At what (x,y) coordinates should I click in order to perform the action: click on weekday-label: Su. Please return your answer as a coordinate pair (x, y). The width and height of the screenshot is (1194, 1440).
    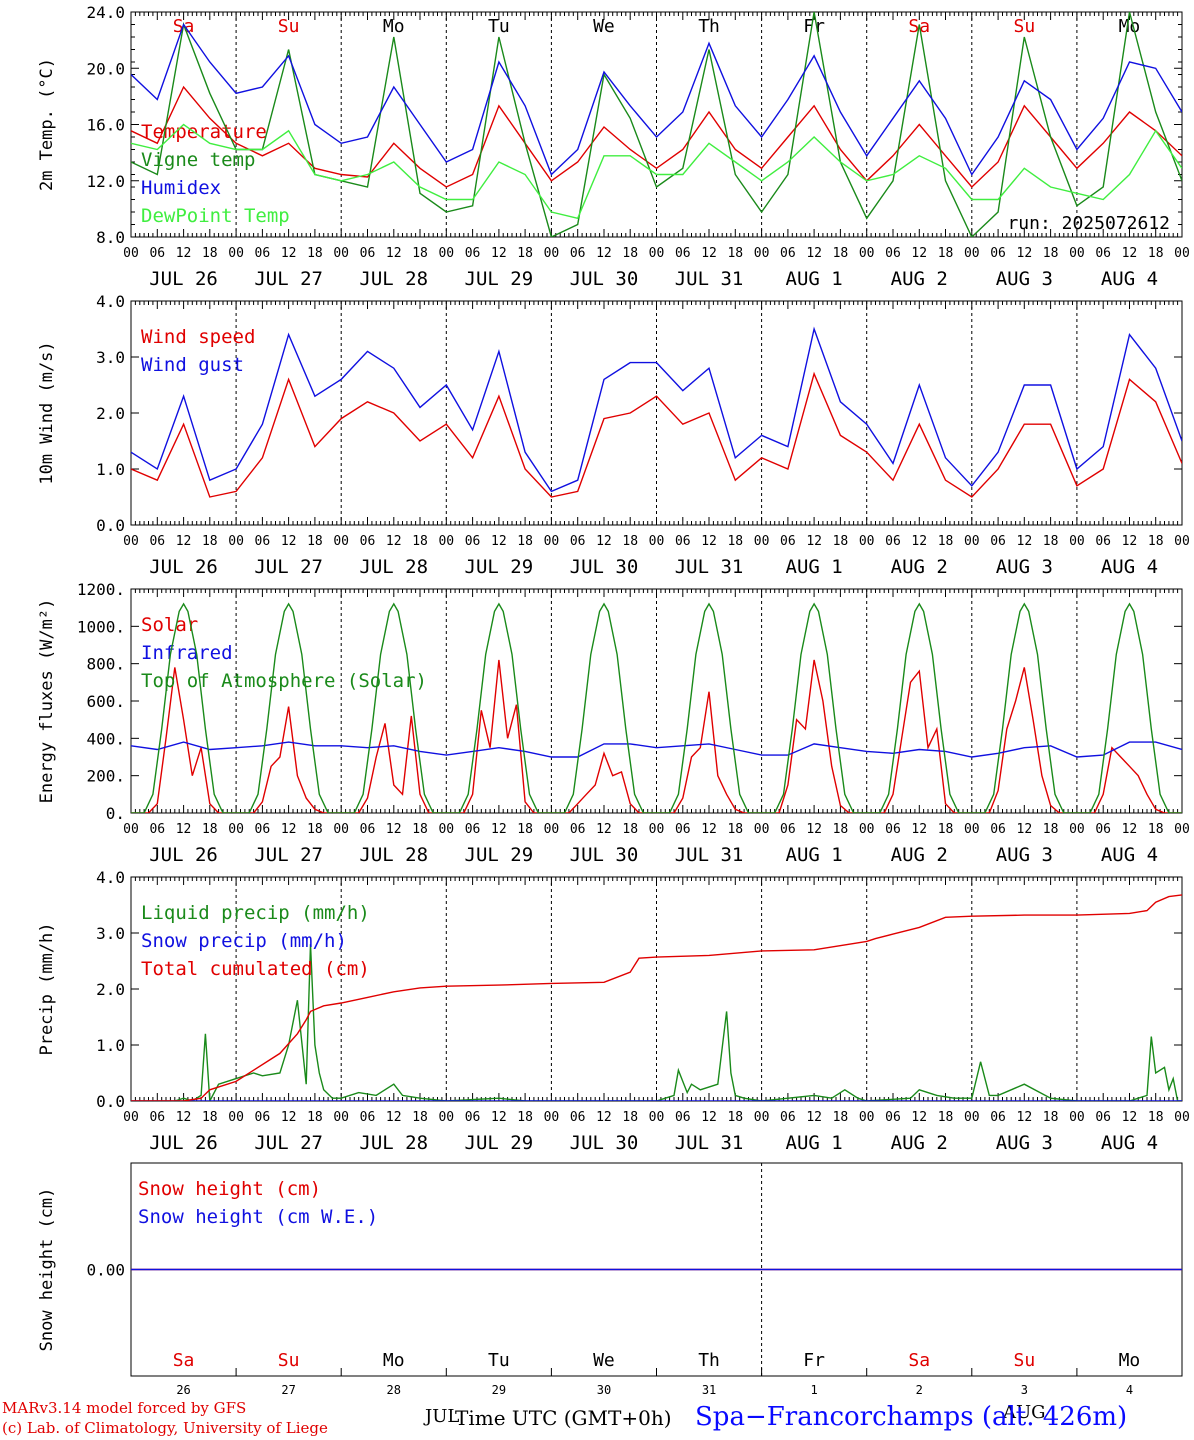
    Looking at the image, I should click on (289, 1360).